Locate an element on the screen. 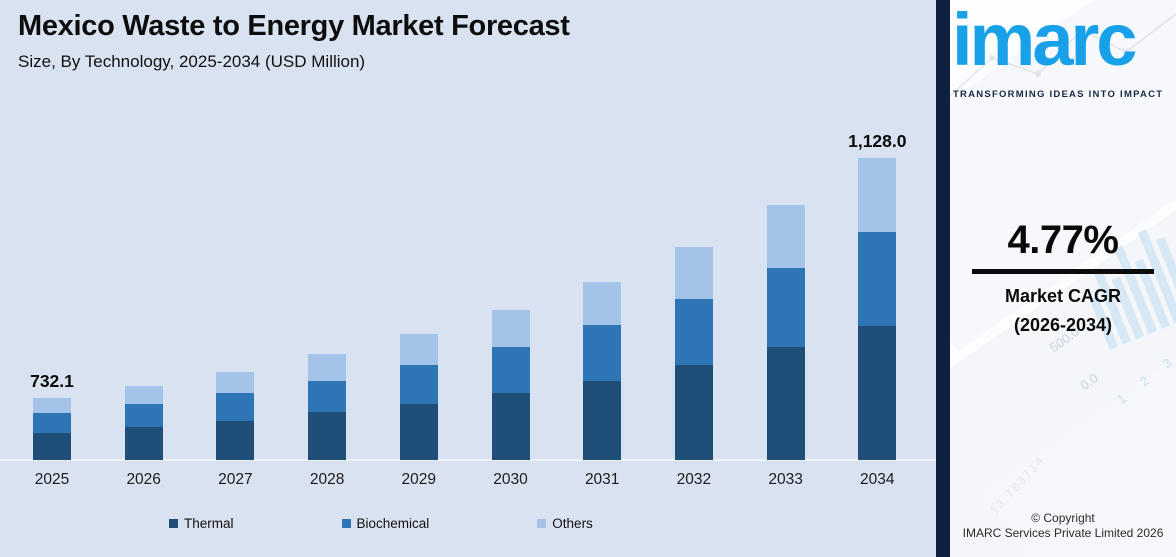  bar-2032 is located at coordinates (693, 353).